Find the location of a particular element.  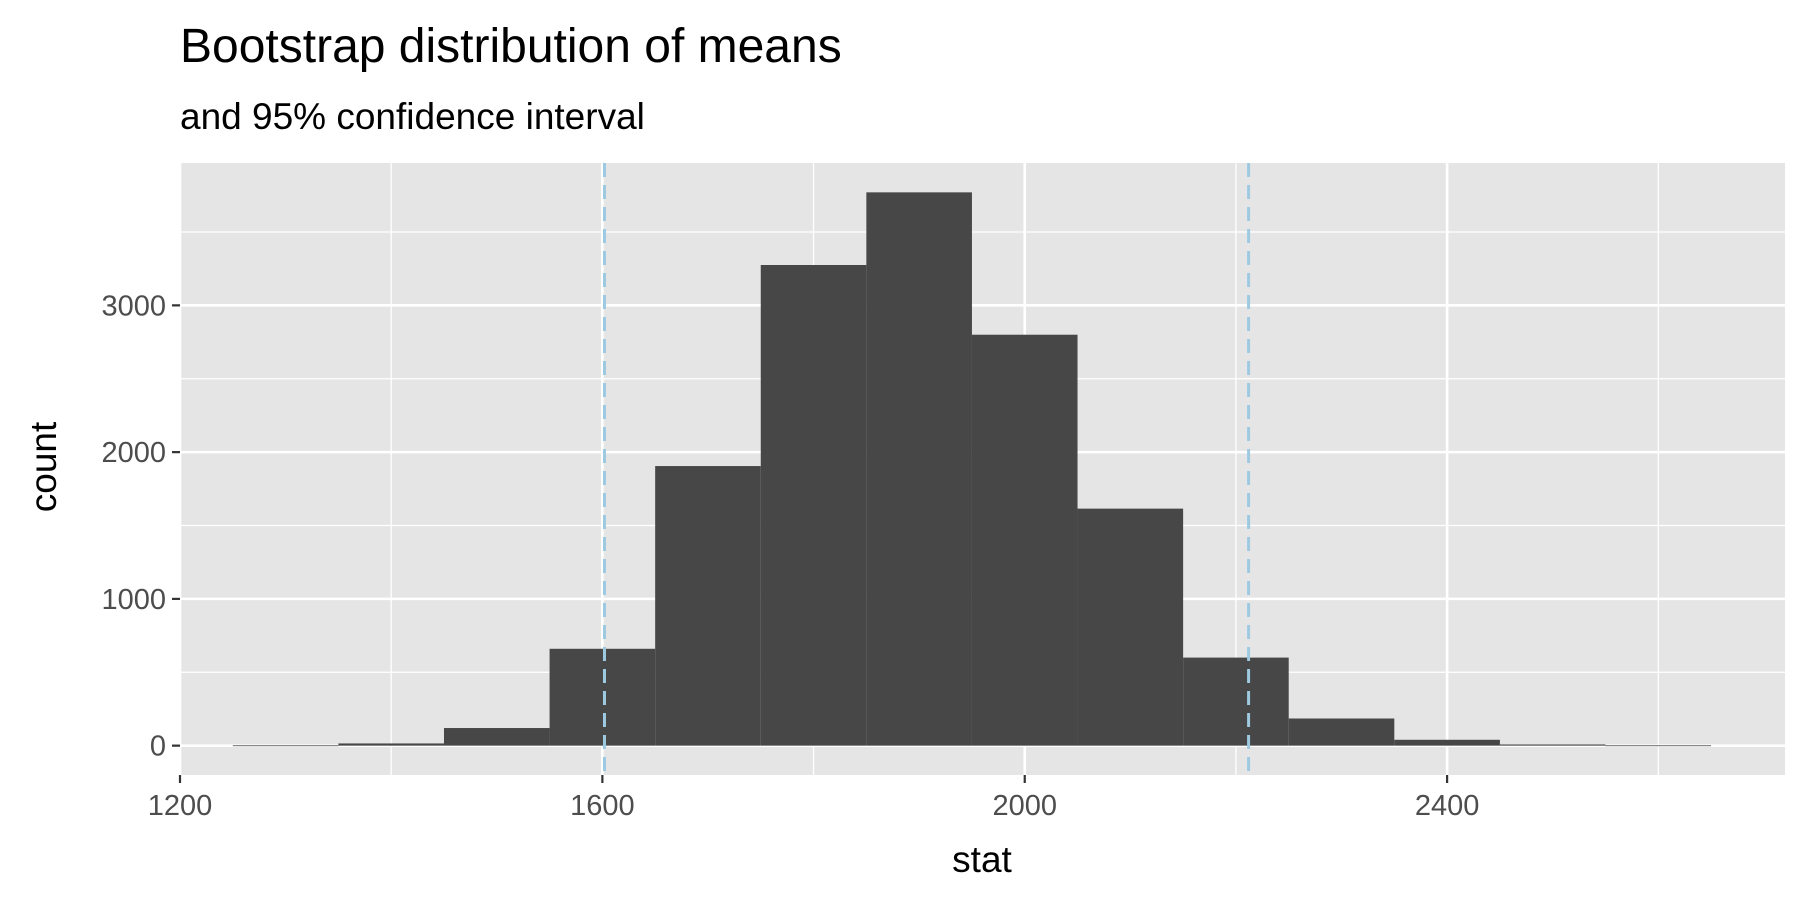

y-tick-label: 0 is located at coordinates (158, 747).